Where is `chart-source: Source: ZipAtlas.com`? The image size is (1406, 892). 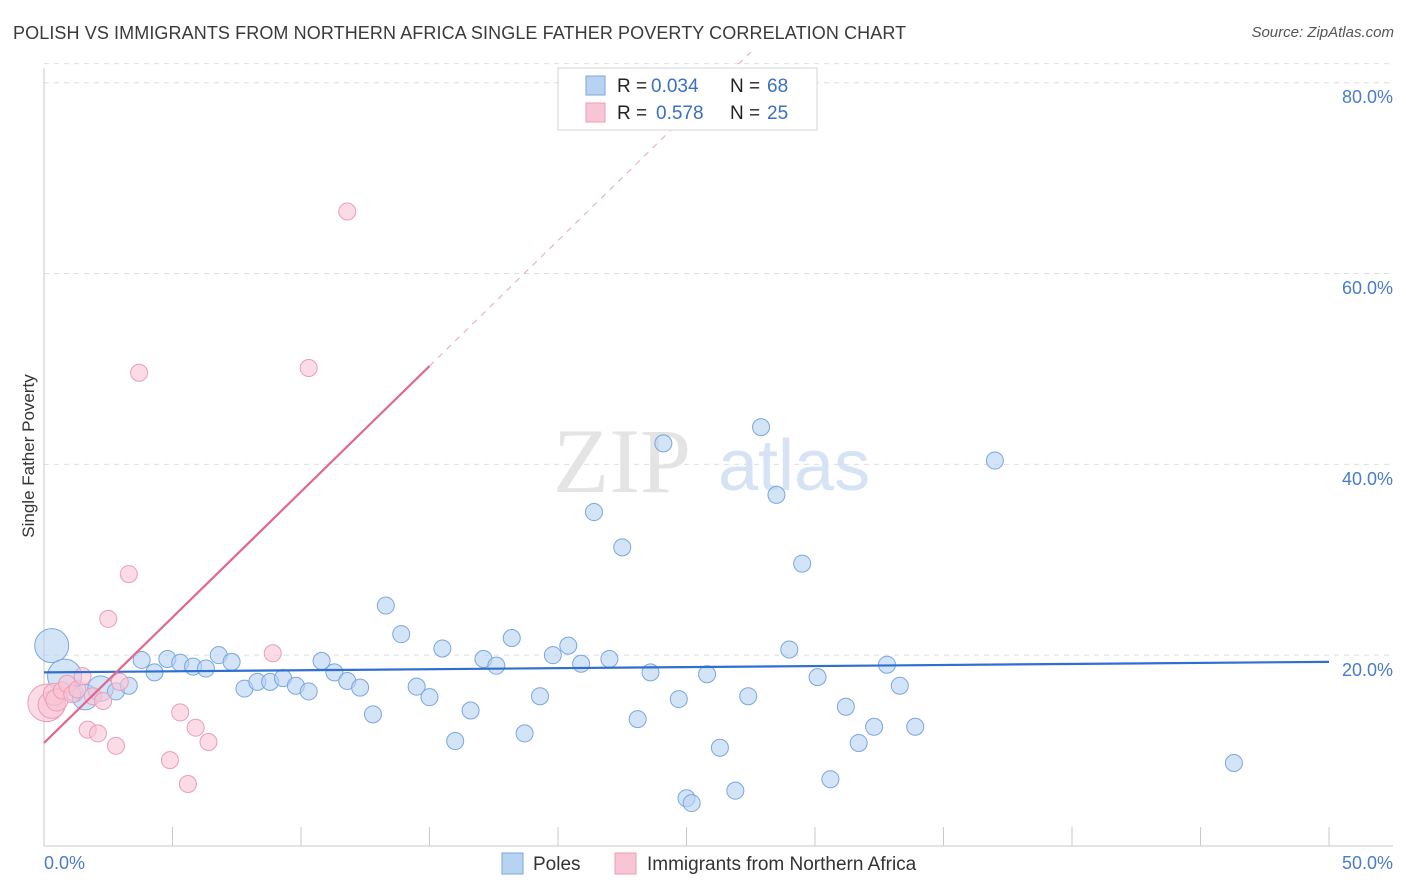 chart-source: Source: ZipAtlas.com is located at coordinates (1322, 32).